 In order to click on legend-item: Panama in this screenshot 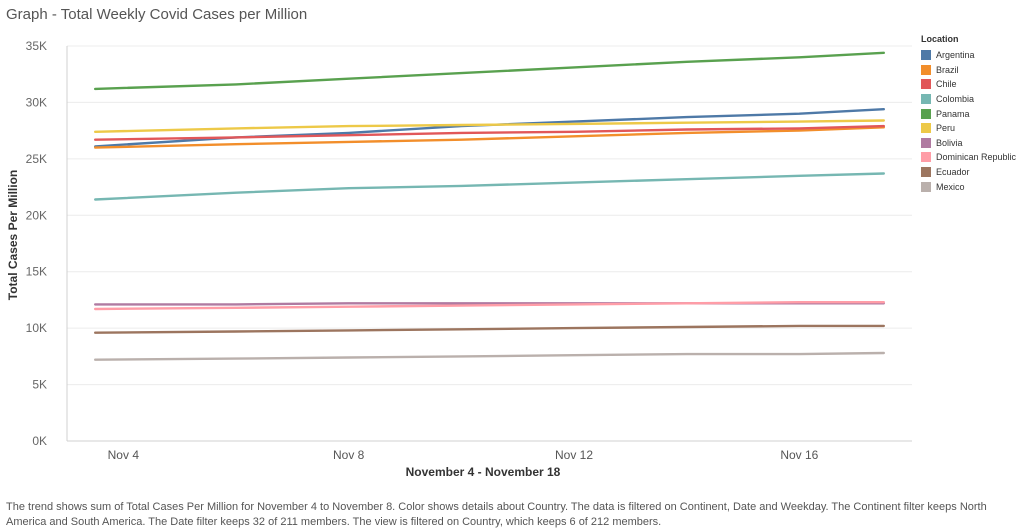, I will do `click(968, 113)`.